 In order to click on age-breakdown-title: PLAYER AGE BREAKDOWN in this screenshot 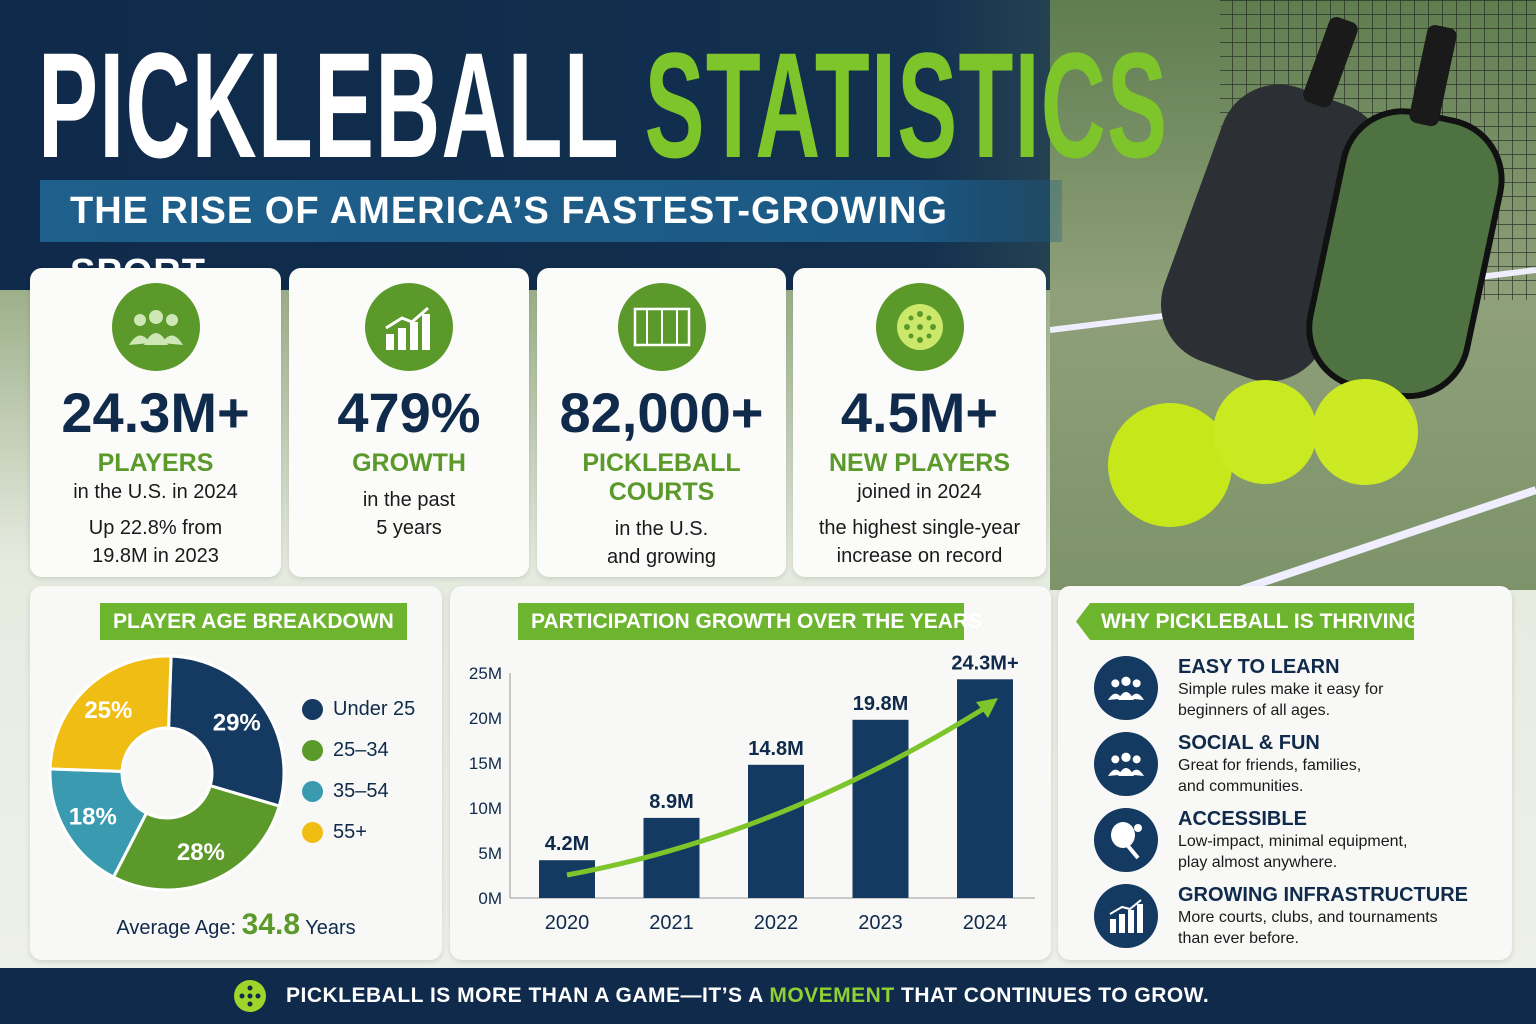, I will do `click(253, 621)`.